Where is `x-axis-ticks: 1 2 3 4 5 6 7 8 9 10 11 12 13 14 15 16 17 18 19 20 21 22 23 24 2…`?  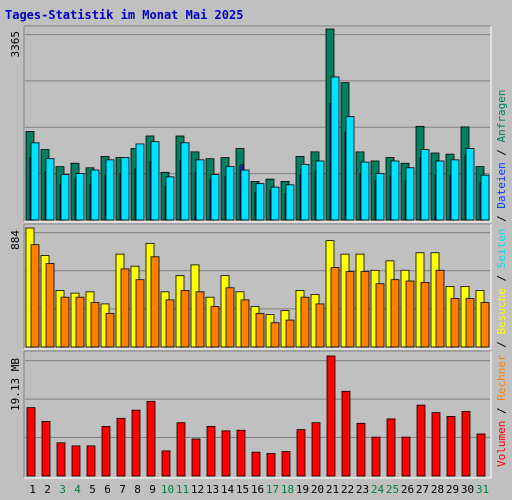 x-axis-ticks: 1 2 3 4 5 6 7 8 9 10 11 12 13 14 15 16 17 18 19 20 21 22 23 24 2… is located at coordinates (259, 489).